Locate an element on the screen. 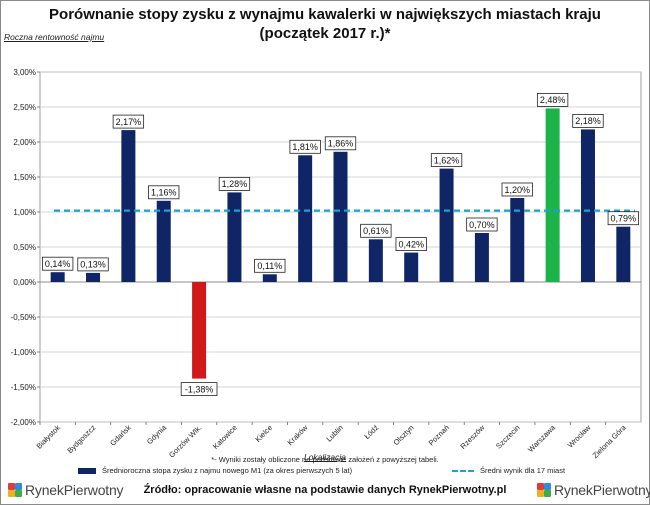  x-tick-label: Poznań is located at coordinates (439, 435).